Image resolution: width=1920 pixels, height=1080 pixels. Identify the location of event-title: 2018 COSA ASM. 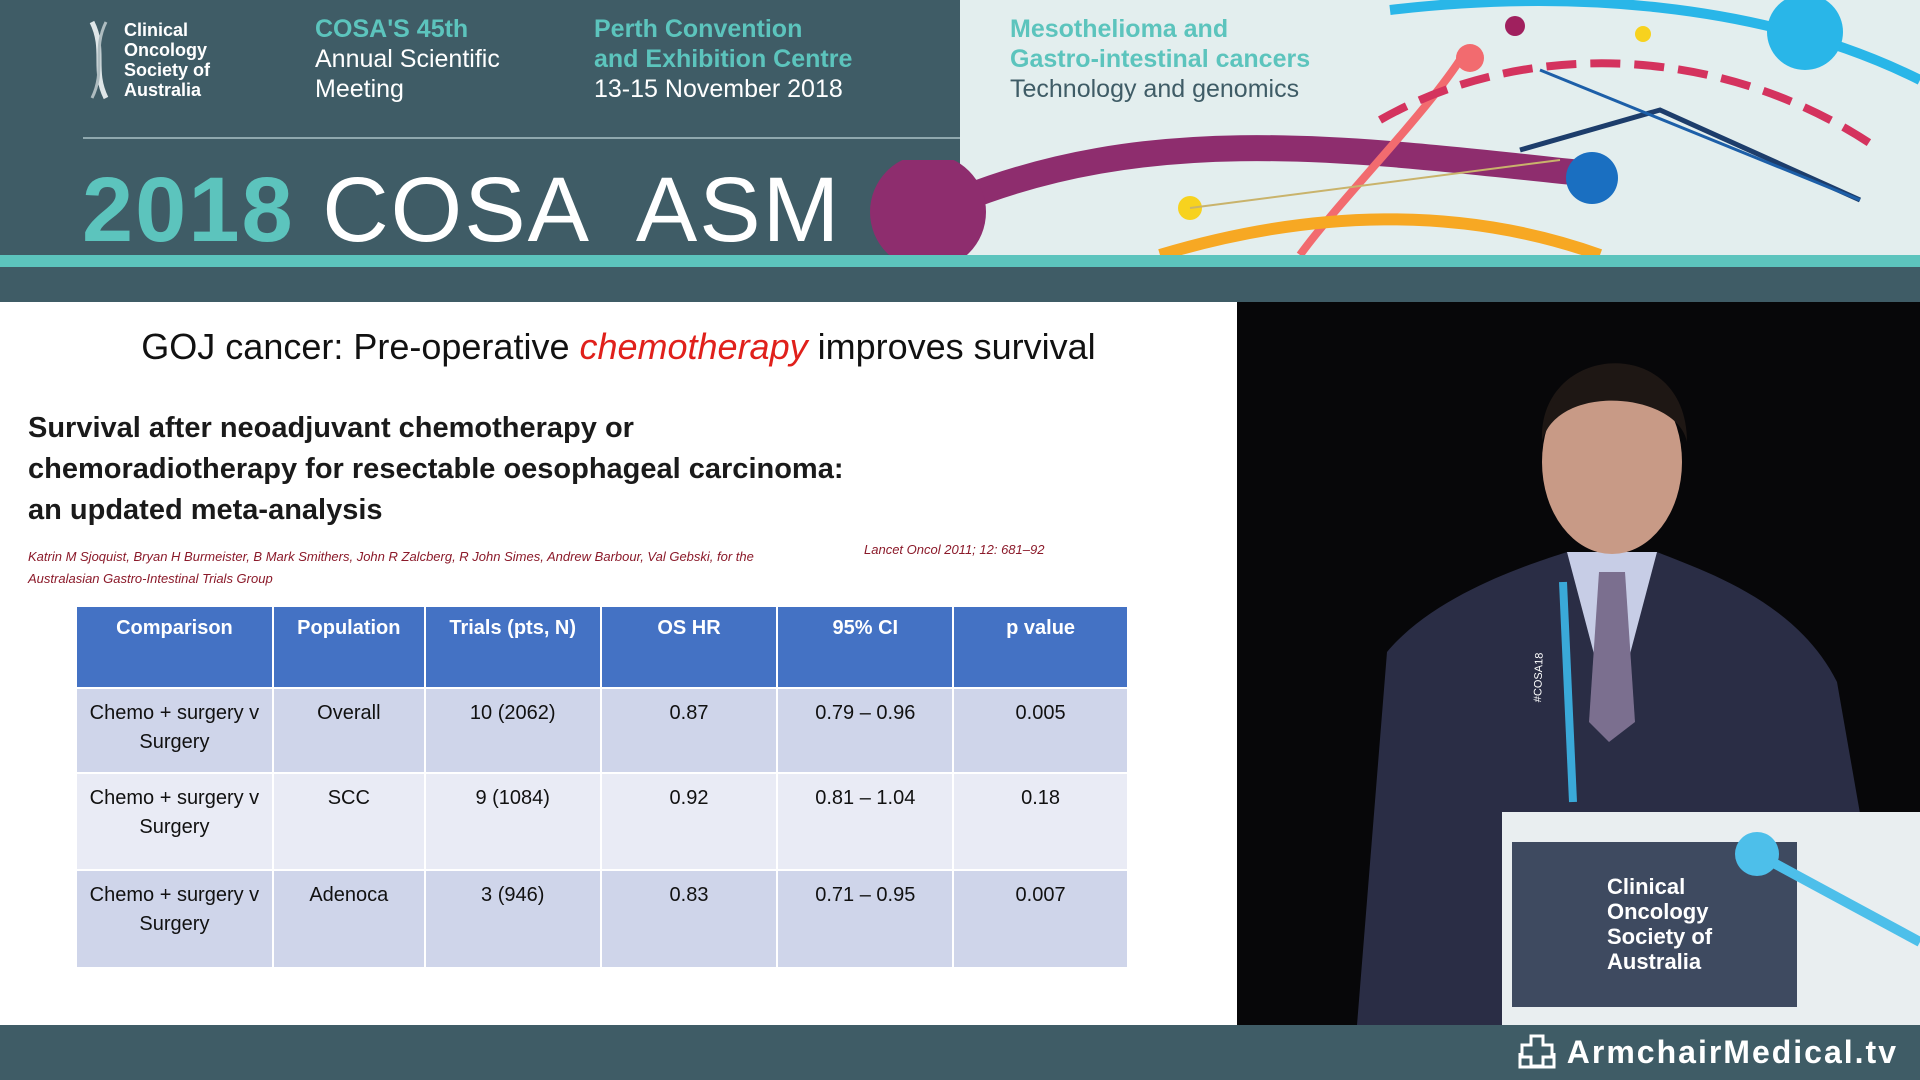
(461, 210).